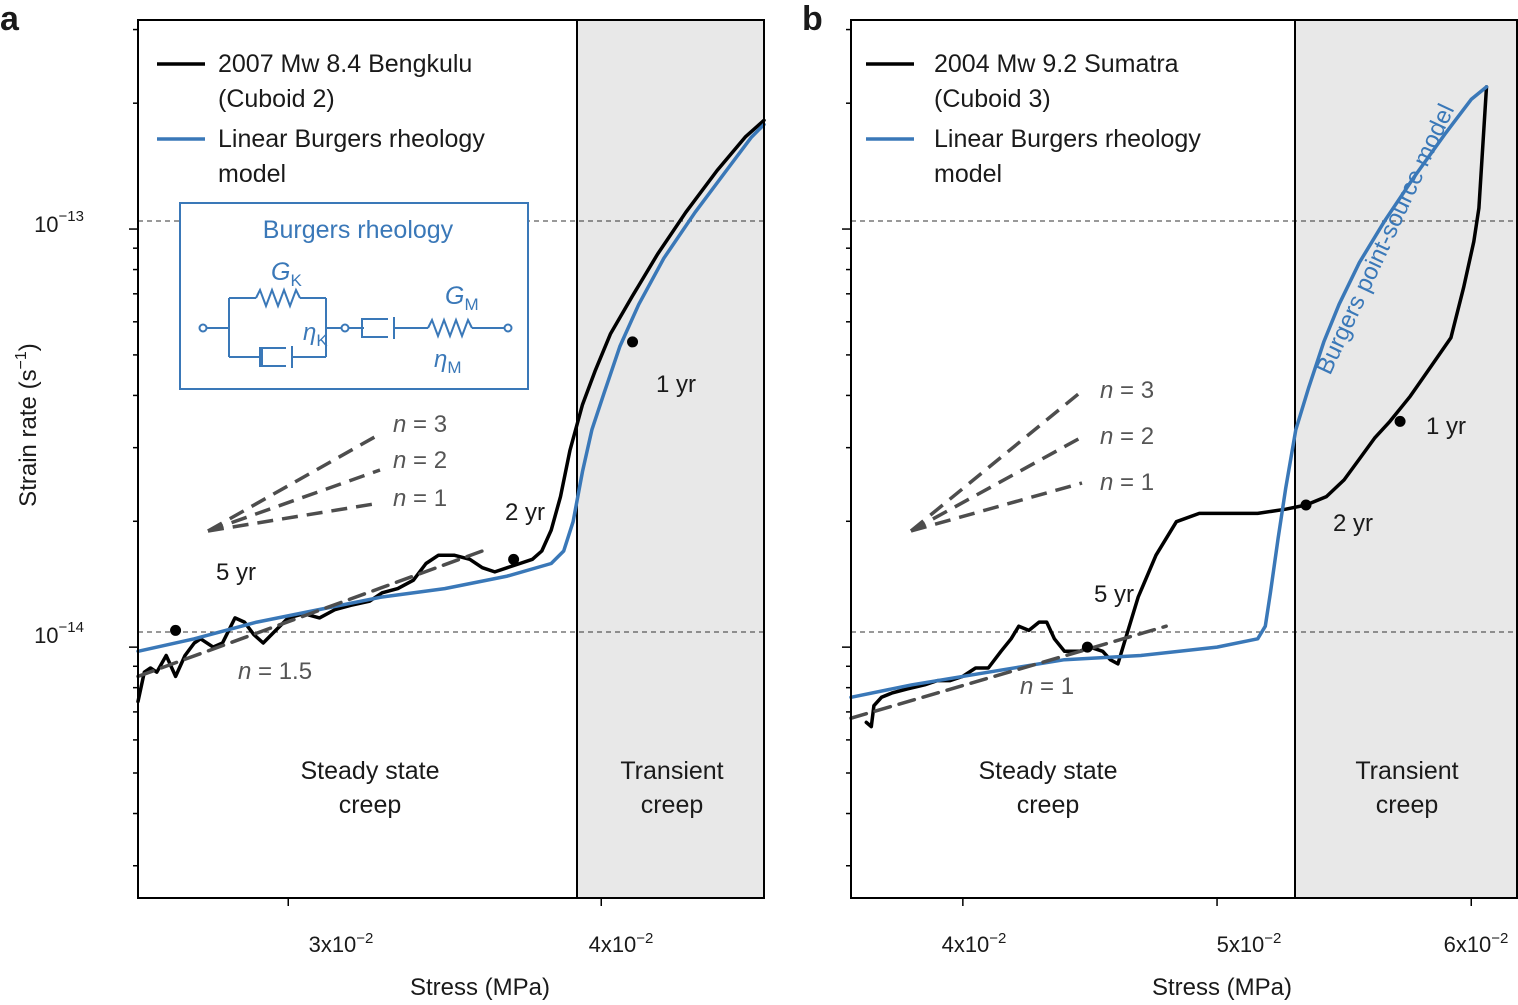 Image resolution: width=1518 pixels, height=1005 pixels. Describe the element at coordinates (448, 361) in the screenshot. I see `inset-eta-m: ηM` at that location.